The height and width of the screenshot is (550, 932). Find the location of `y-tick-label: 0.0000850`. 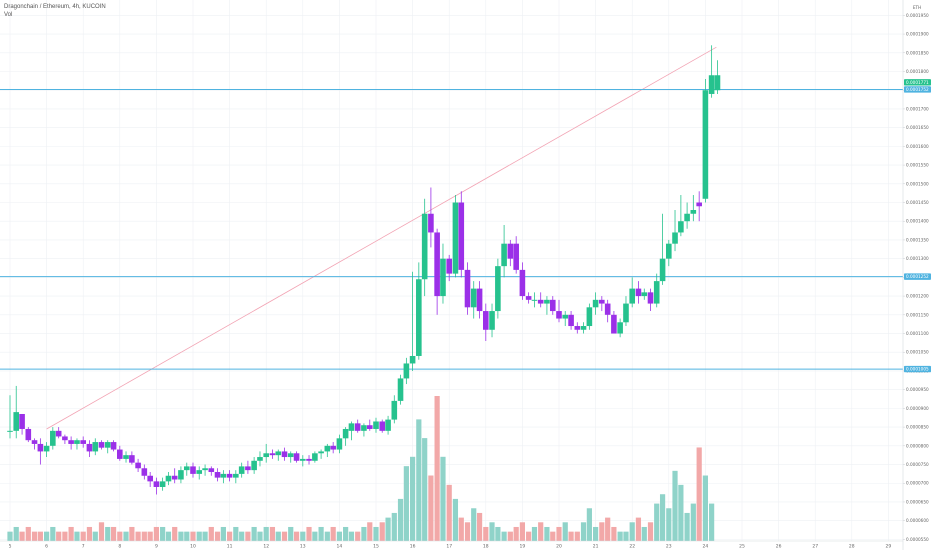

y-tick-label: 0.0000850 is located at coordinates (917, 427).